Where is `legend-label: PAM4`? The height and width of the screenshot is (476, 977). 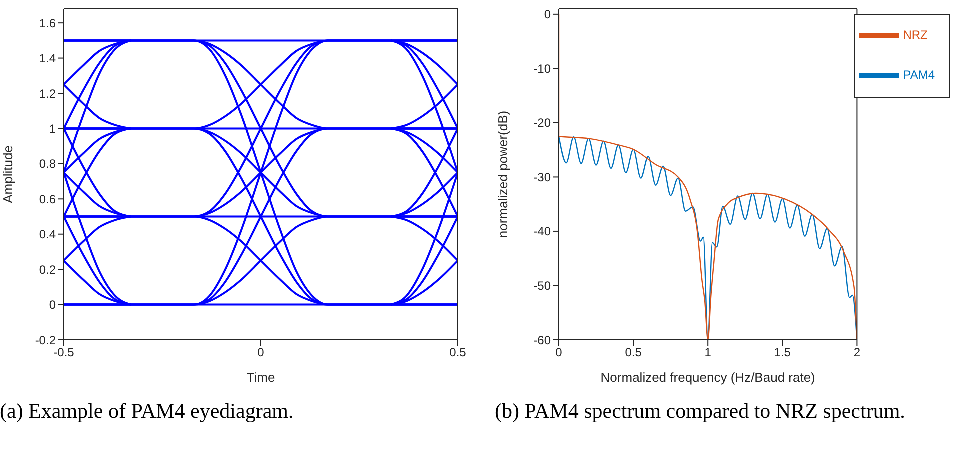
legend-label: PAM4 is located at coordinates (919, 75).